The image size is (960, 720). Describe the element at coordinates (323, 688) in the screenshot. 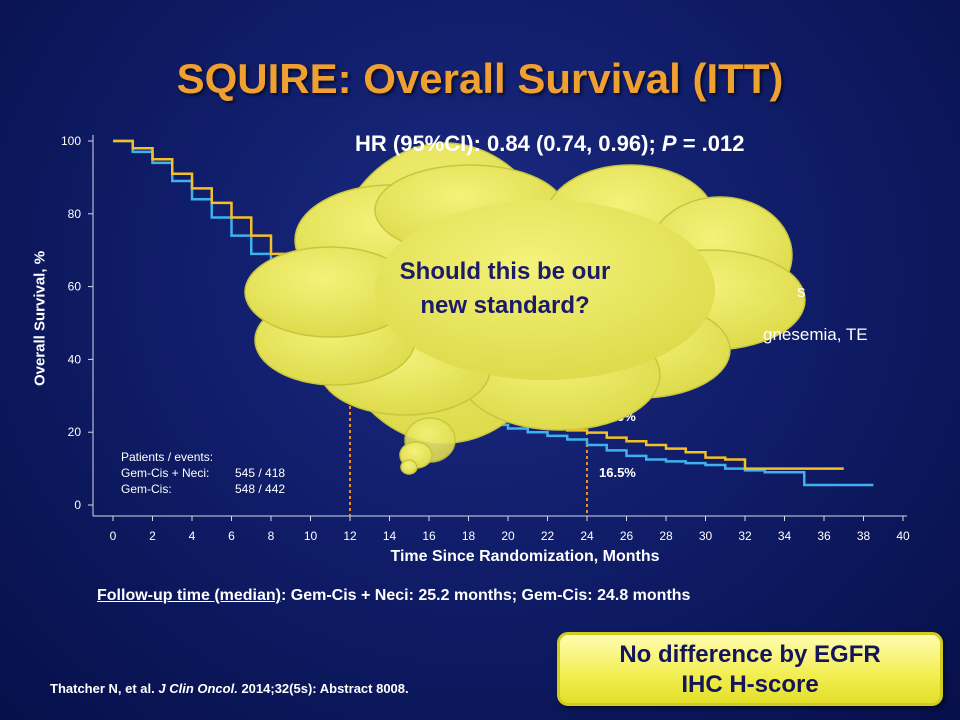

I see `citation-rest: 2014;32(5s): Abstract 8008.` at that location.